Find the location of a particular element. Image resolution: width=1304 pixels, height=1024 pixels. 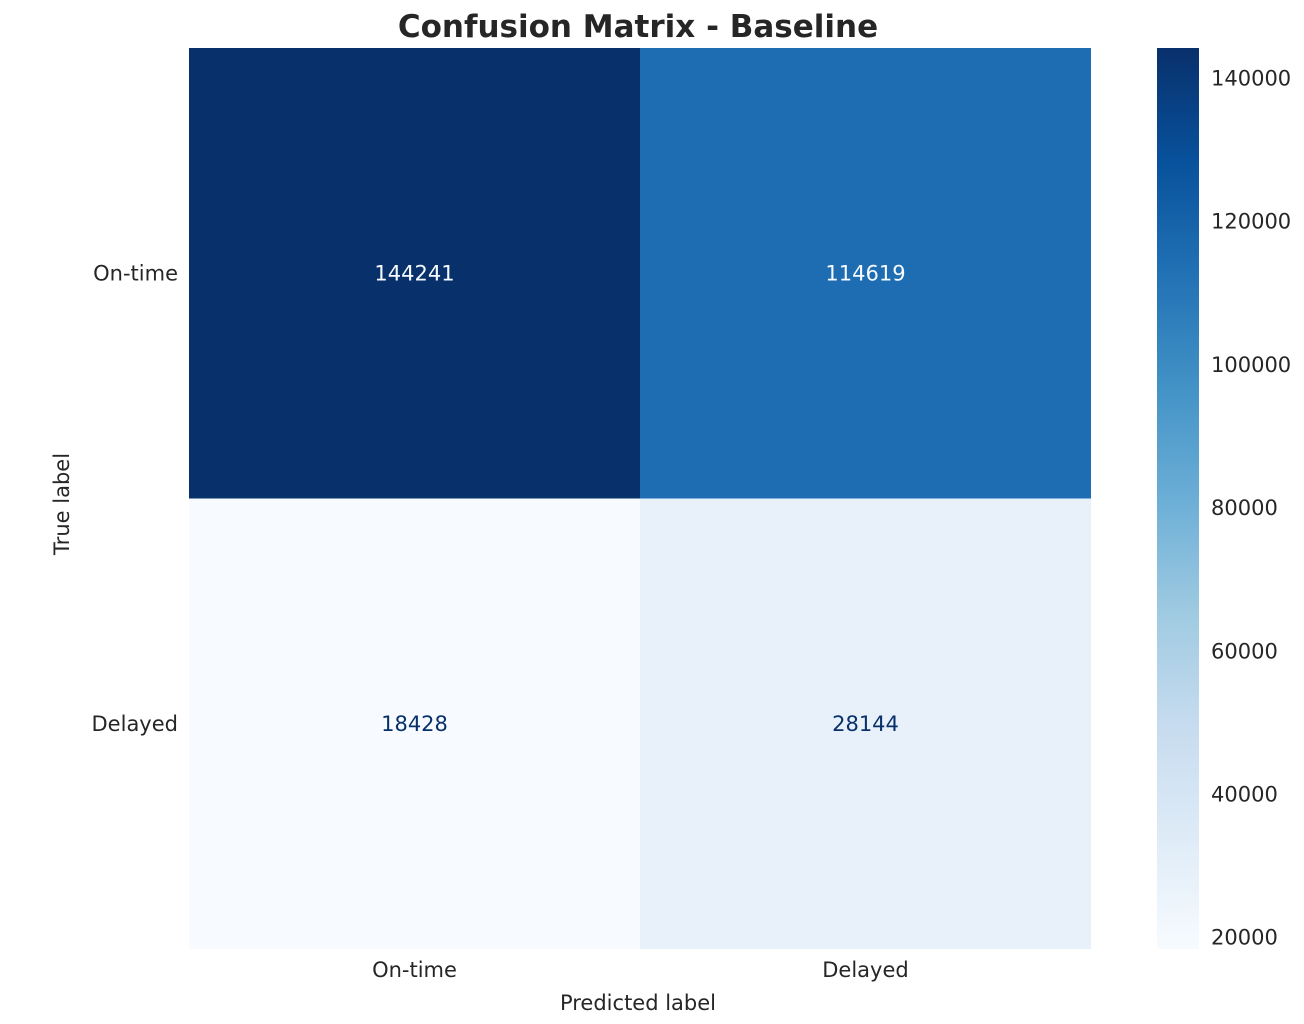

y-tick-label-delayed: Delayed is located at coordinates (135, 724).